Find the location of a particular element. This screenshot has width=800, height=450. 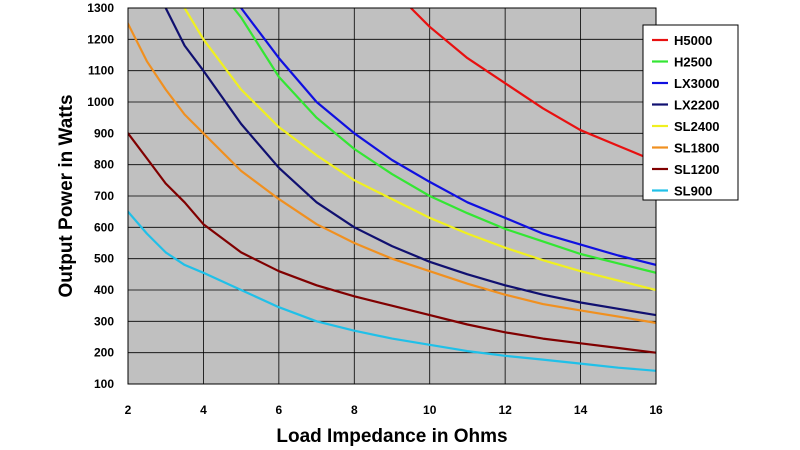

y-tick-label: 1200 is located at coordinates (100, 39).